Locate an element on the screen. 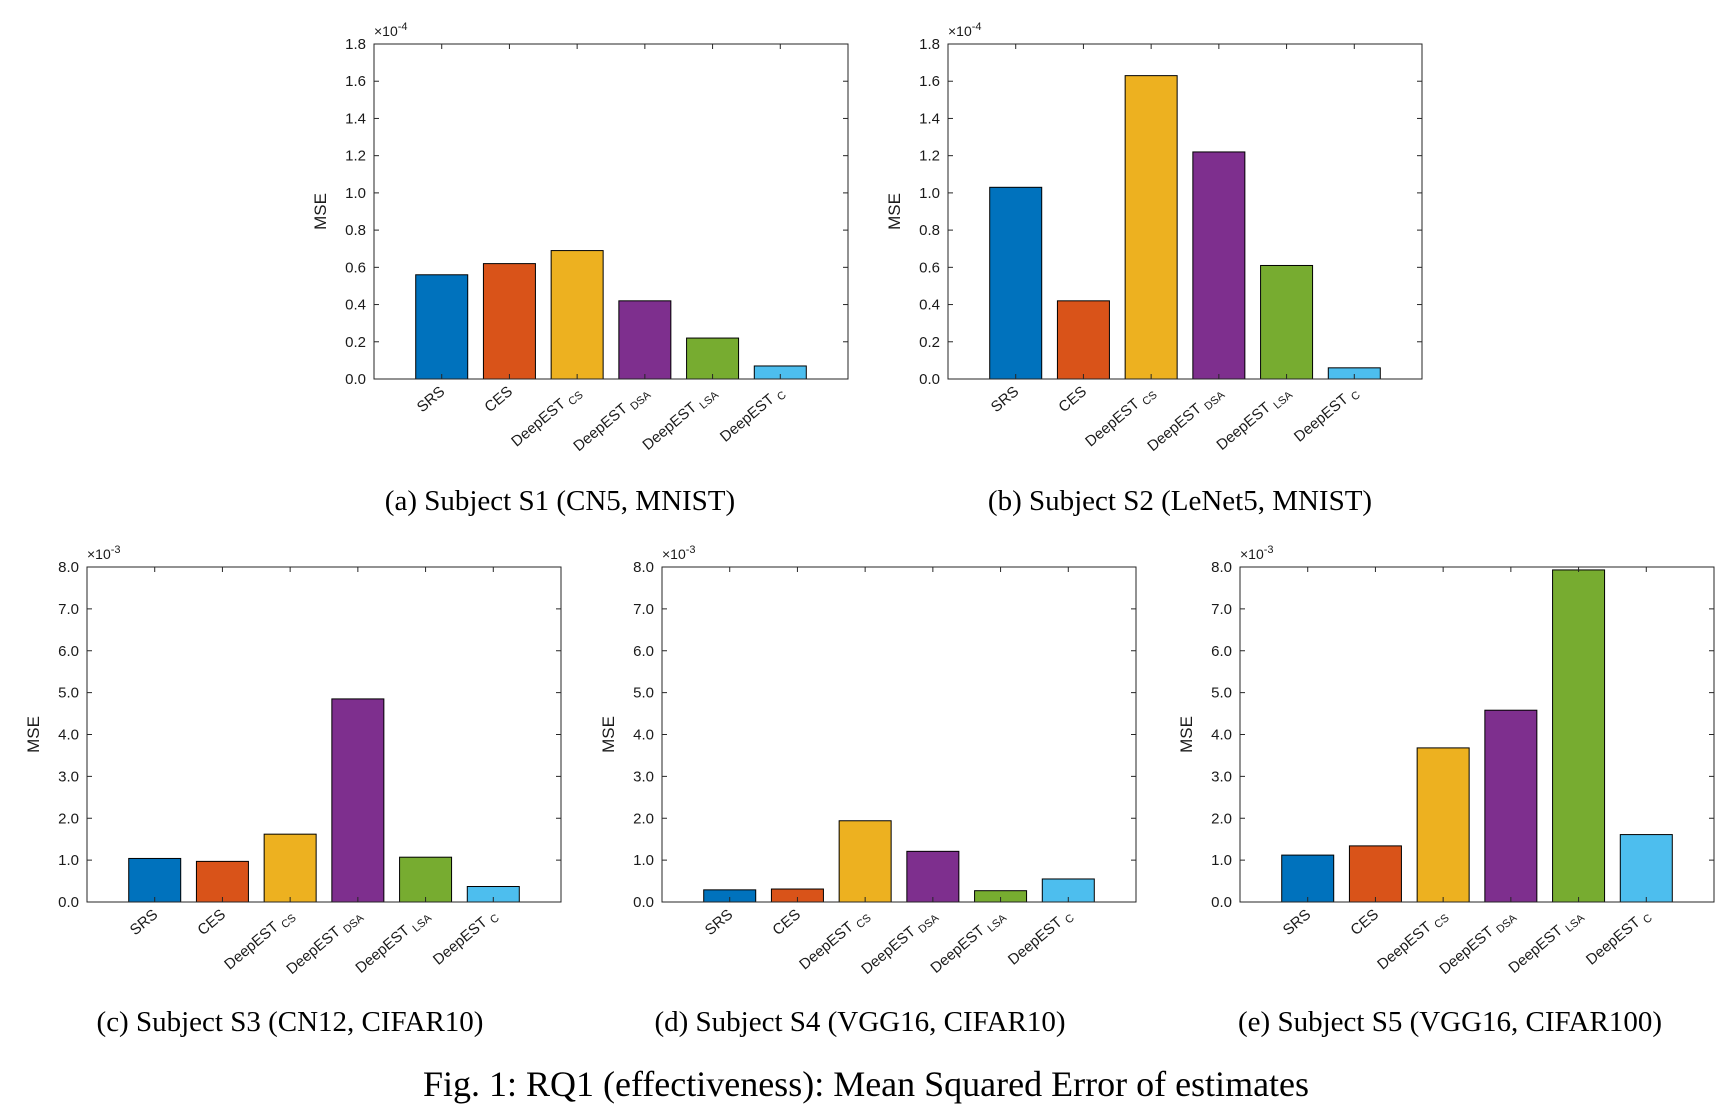 This screenshot has height=1111, width=1732. x-tick-label: DeepESTLSA is located at coordinates (1546, 942).